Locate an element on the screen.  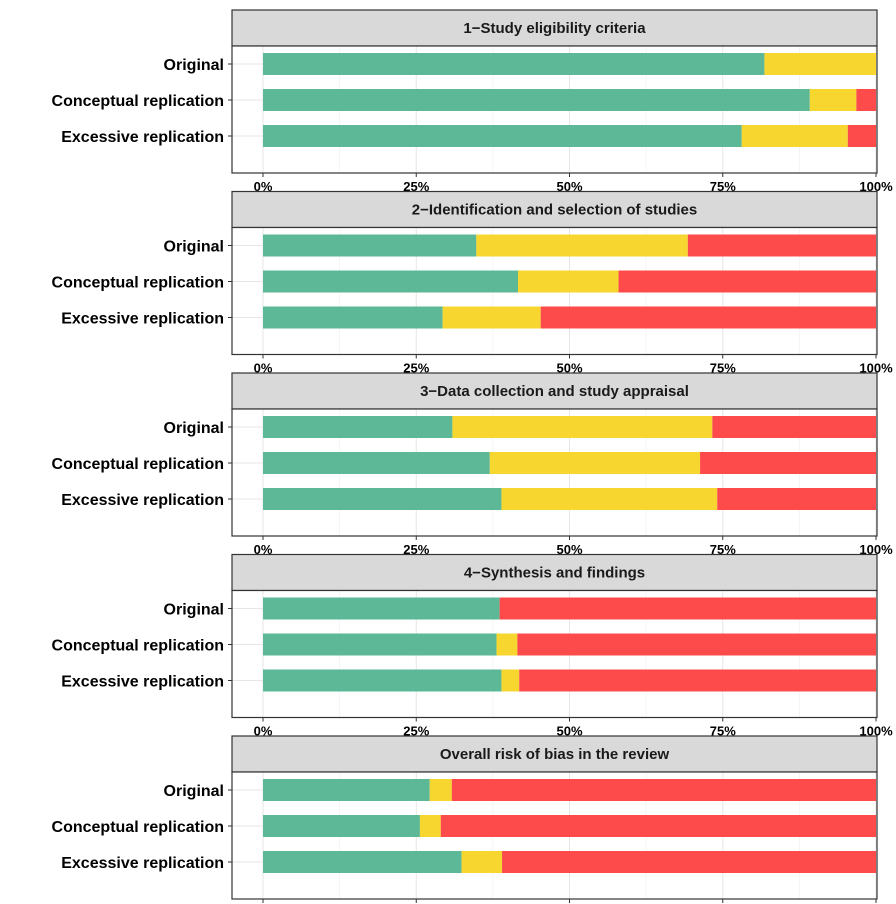
facet-title: 4−Synthesis and findings is located at coordinates (554, 573).